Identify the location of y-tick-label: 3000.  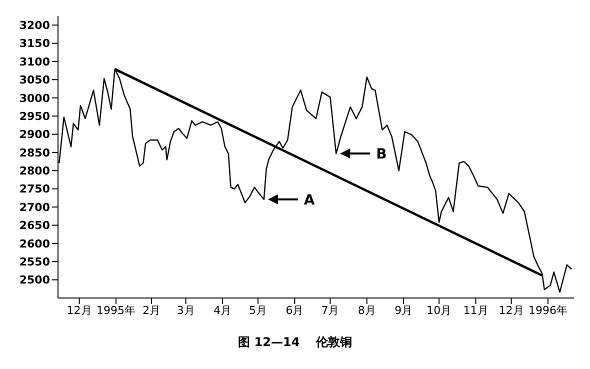
(34, 98).